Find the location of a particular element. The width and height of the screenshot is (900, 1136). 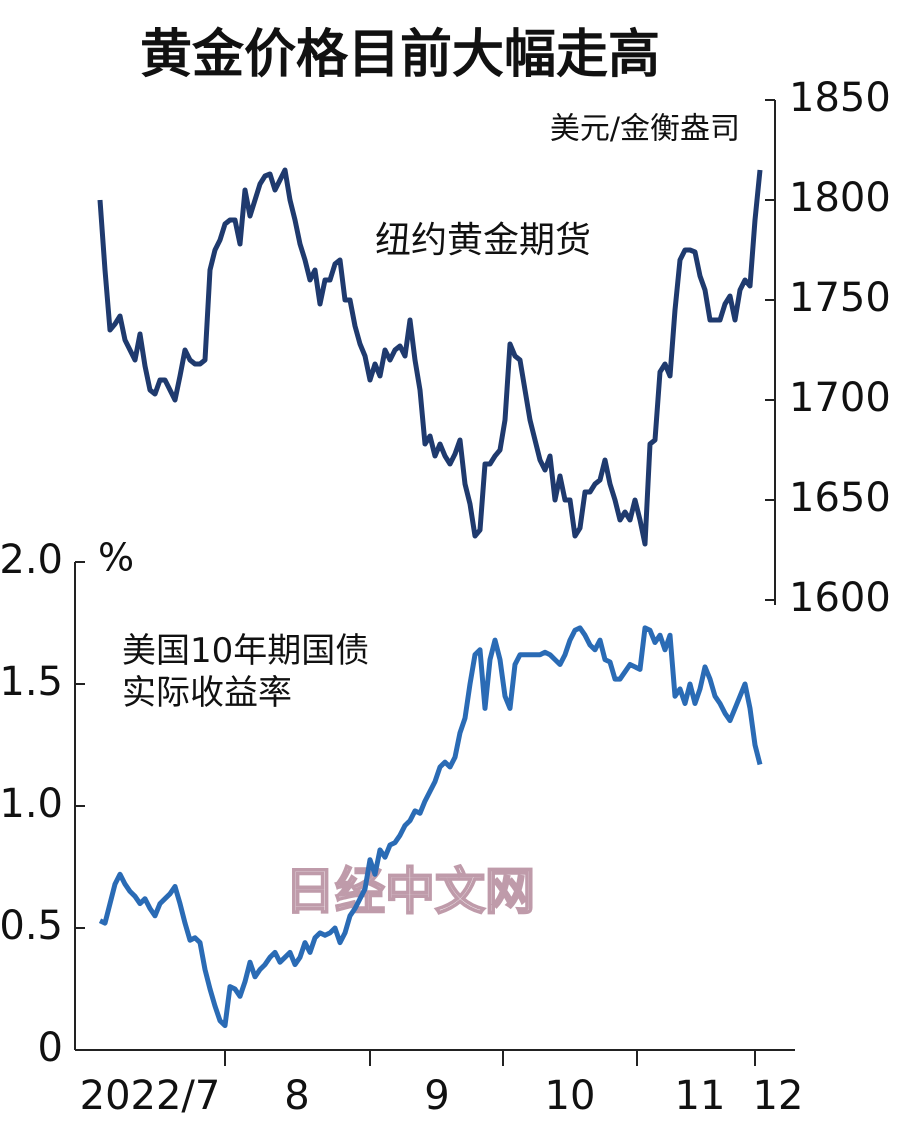

y-tick-label: 1800 is located at coordinates (840, 198).